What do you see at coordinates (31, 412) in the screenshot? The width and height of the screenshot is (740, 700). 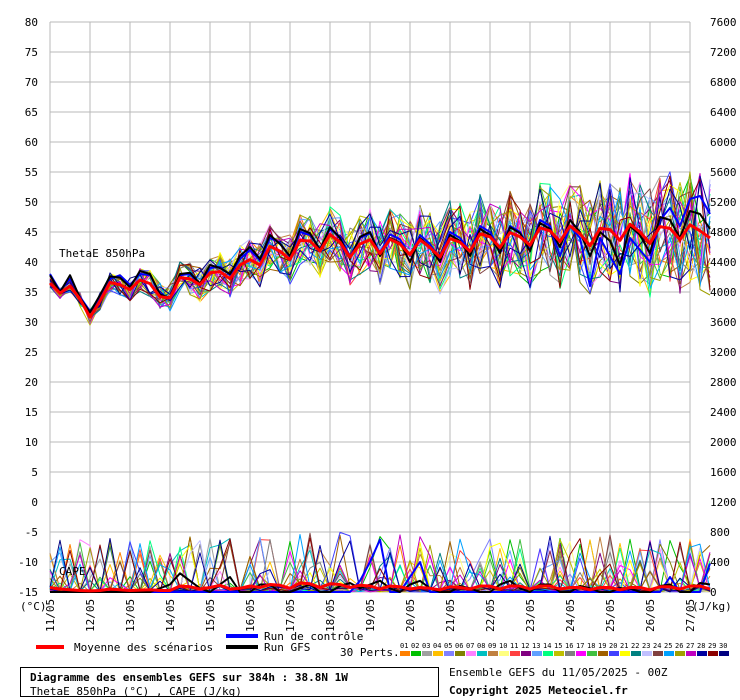 I see `left-tick-label: 15` at bounding box center [31, 412].